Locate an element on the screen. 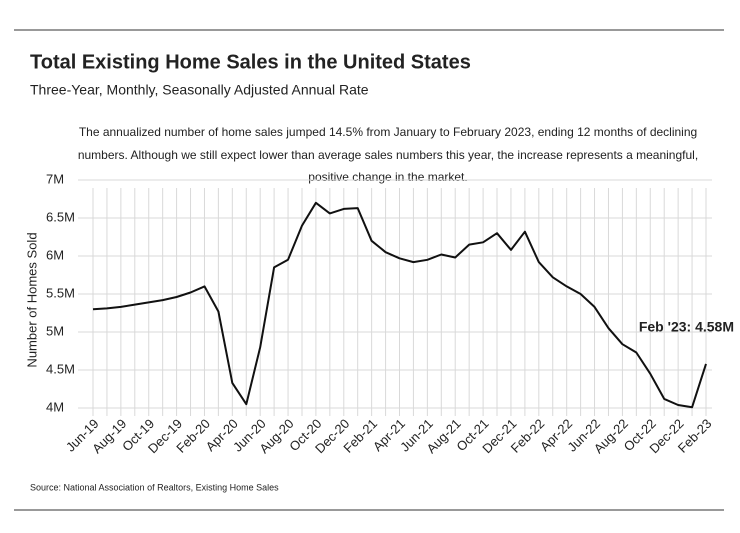 The image size is (740, 533). y-tick-label: 5M is located at coordinates (55, 330).